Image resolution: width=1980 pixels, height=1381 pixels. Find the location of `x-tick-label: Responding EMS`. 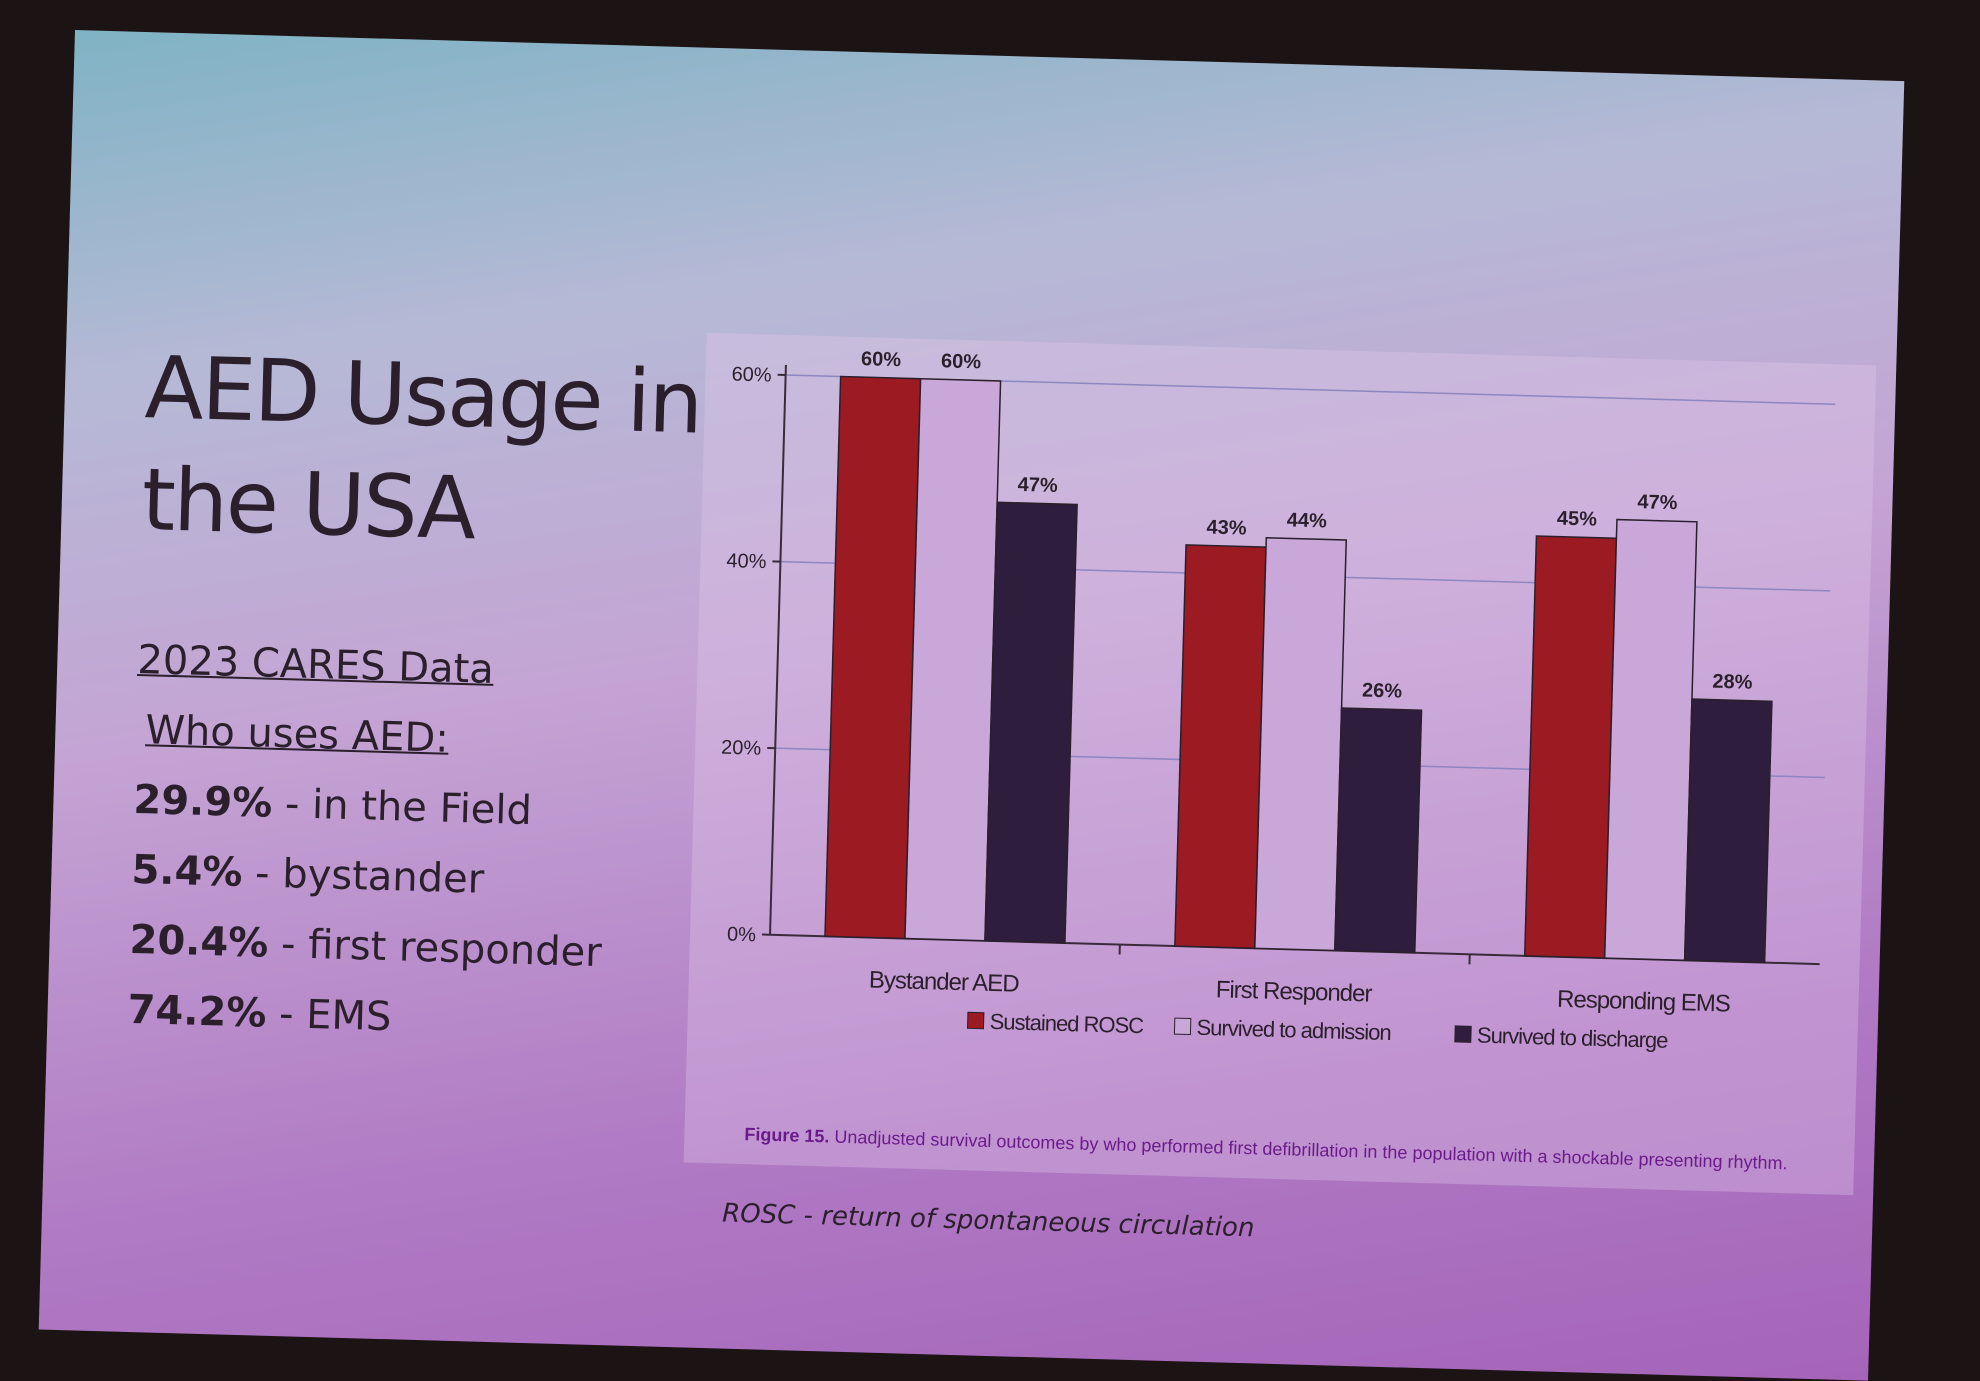

x-tick-label: Responding EMS is located at coordinates (1643, 1002).